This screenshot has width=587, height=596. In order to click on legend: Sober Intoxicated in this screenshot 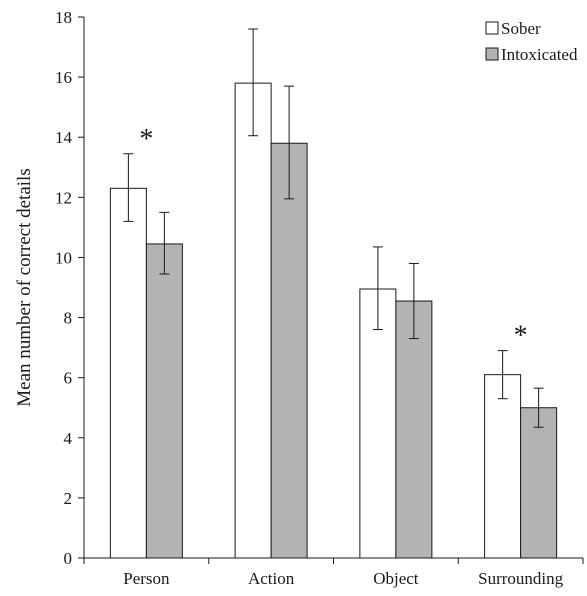, I will do `click(531, 41)`.